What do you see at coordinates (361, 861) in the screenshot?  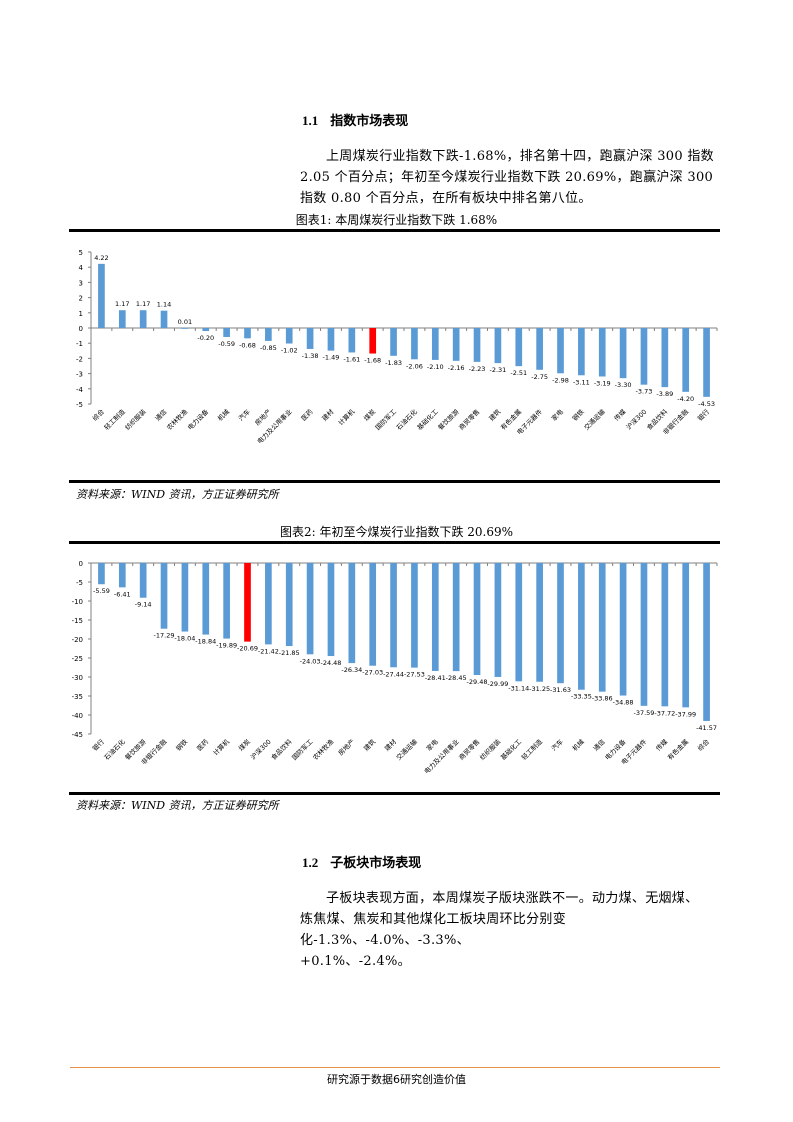 I see `section-heading-1-2: 1.2 子板块市场表现` at bounding box center [361, 861].